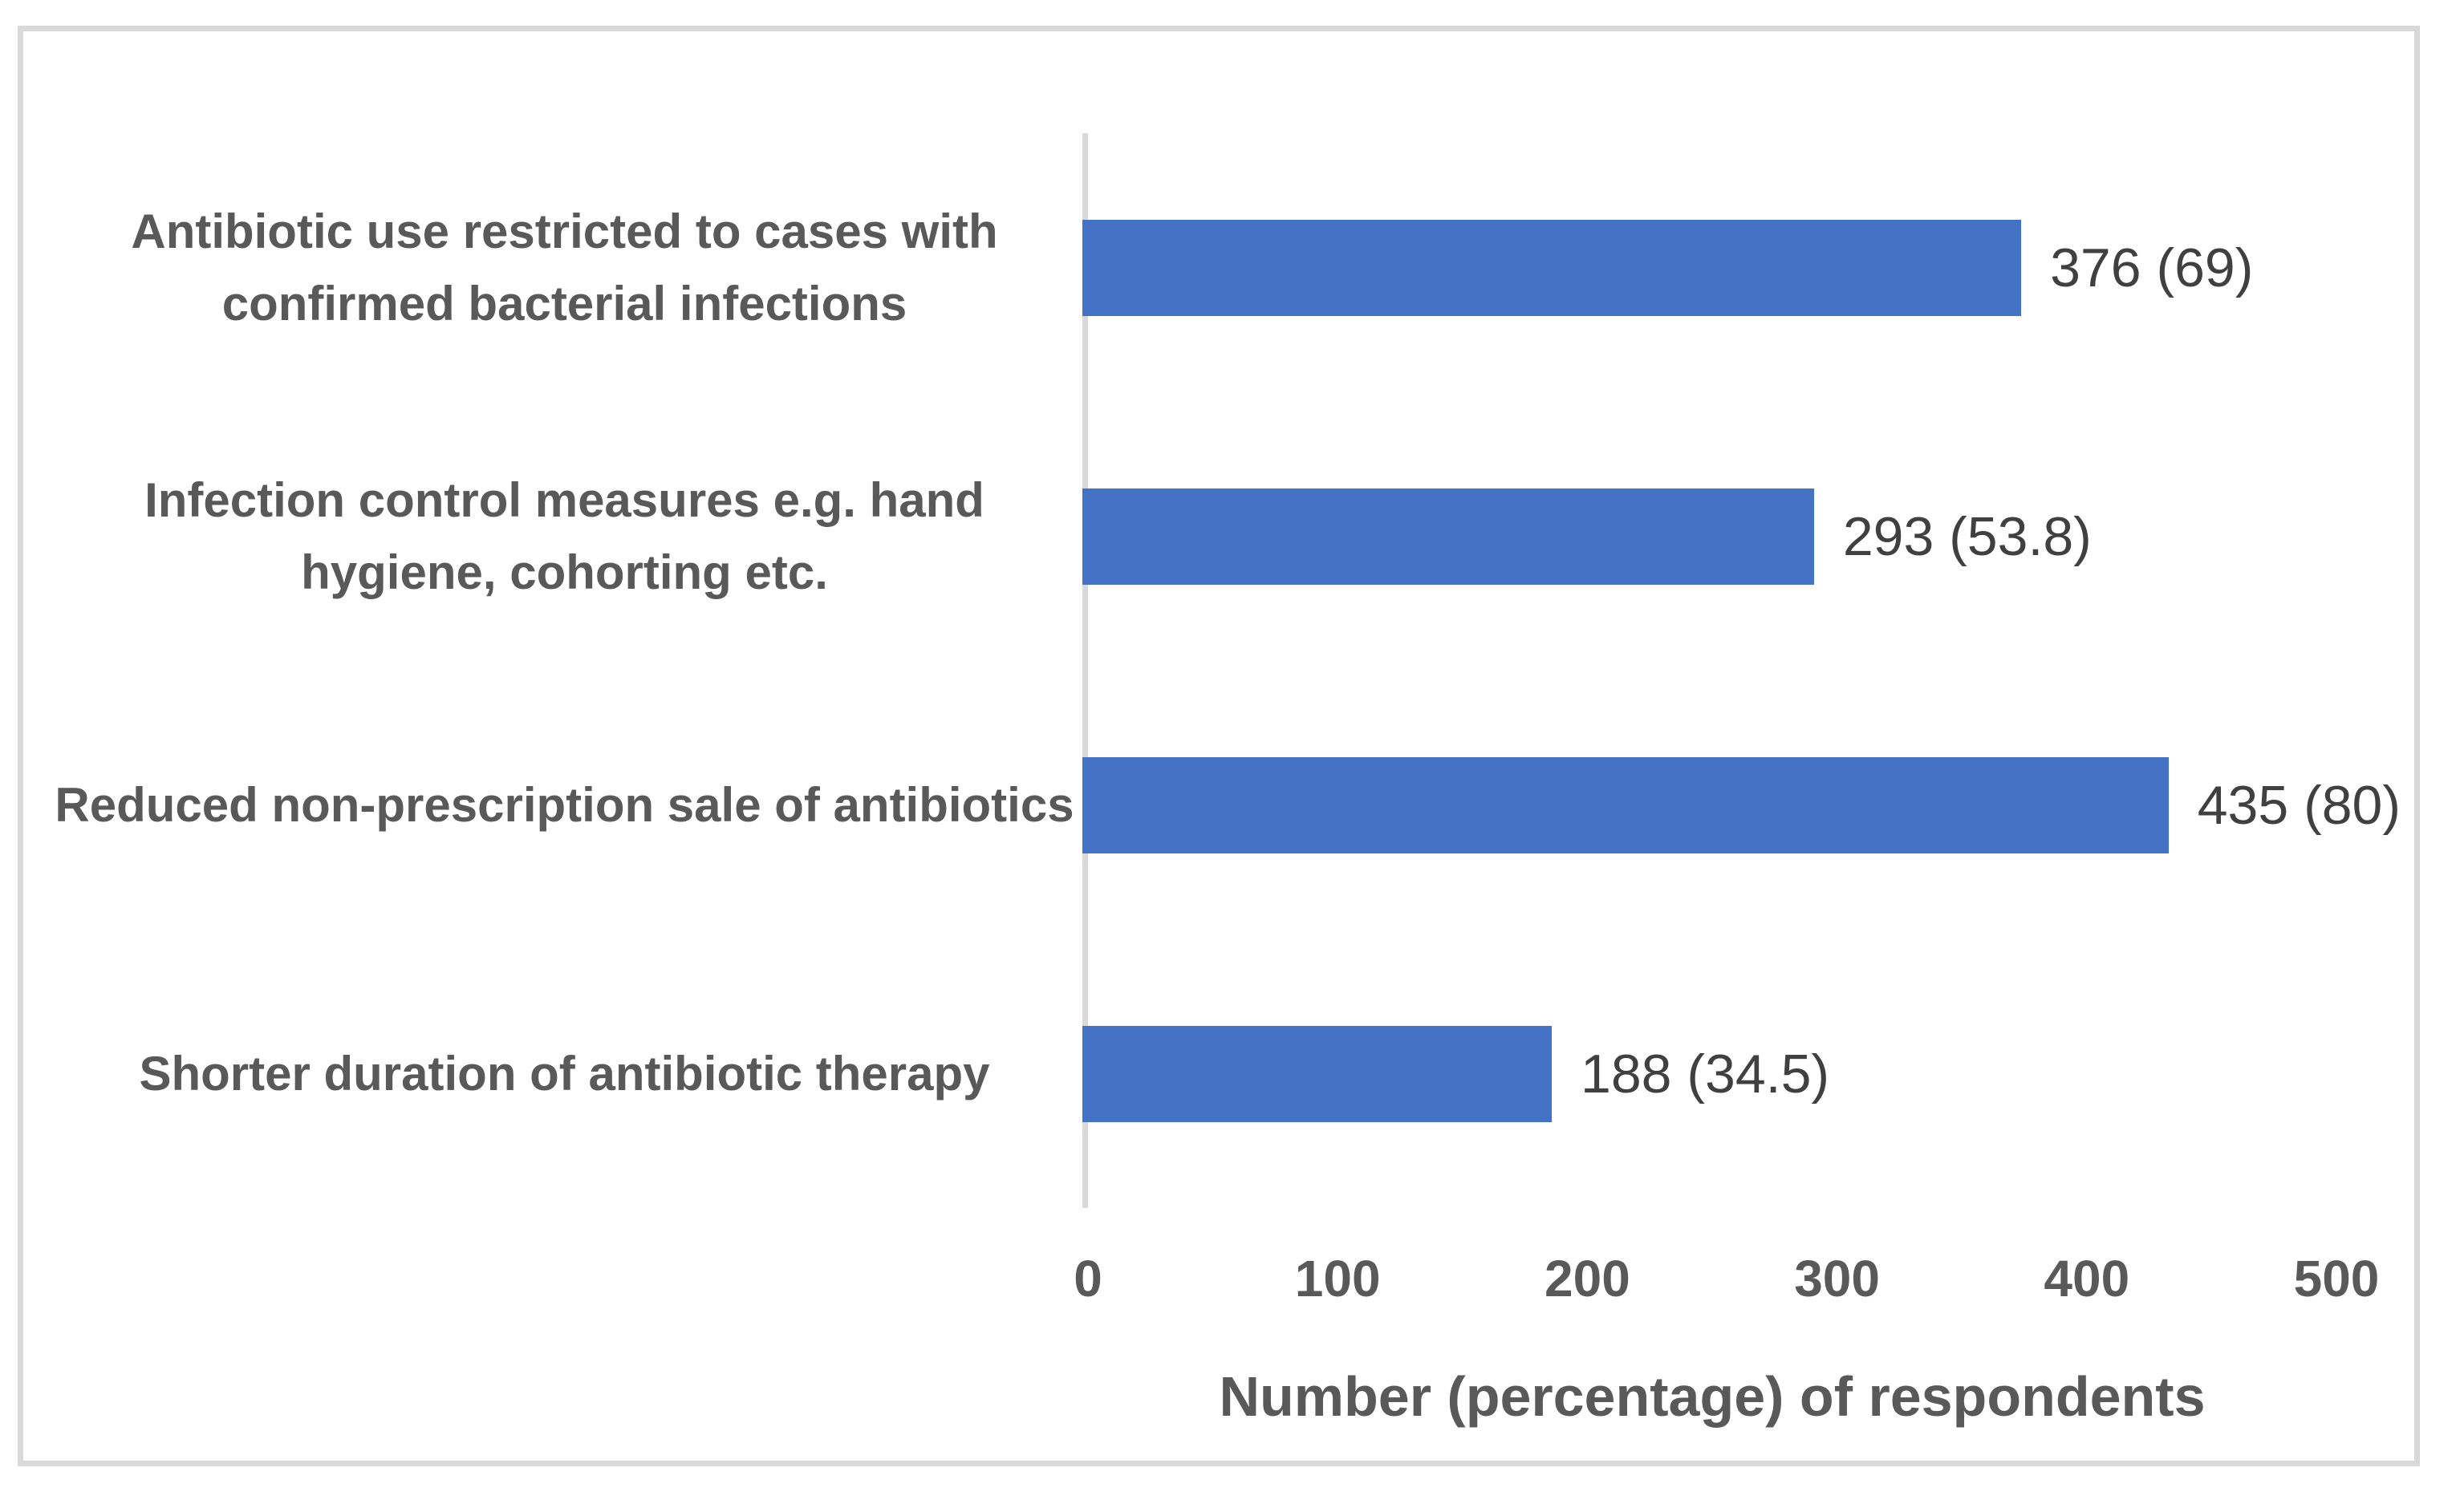 The width and height of the screenshot is (2460, 1512). I want to click on plot-cell: 188 (34.5), so click(1768, 1073).